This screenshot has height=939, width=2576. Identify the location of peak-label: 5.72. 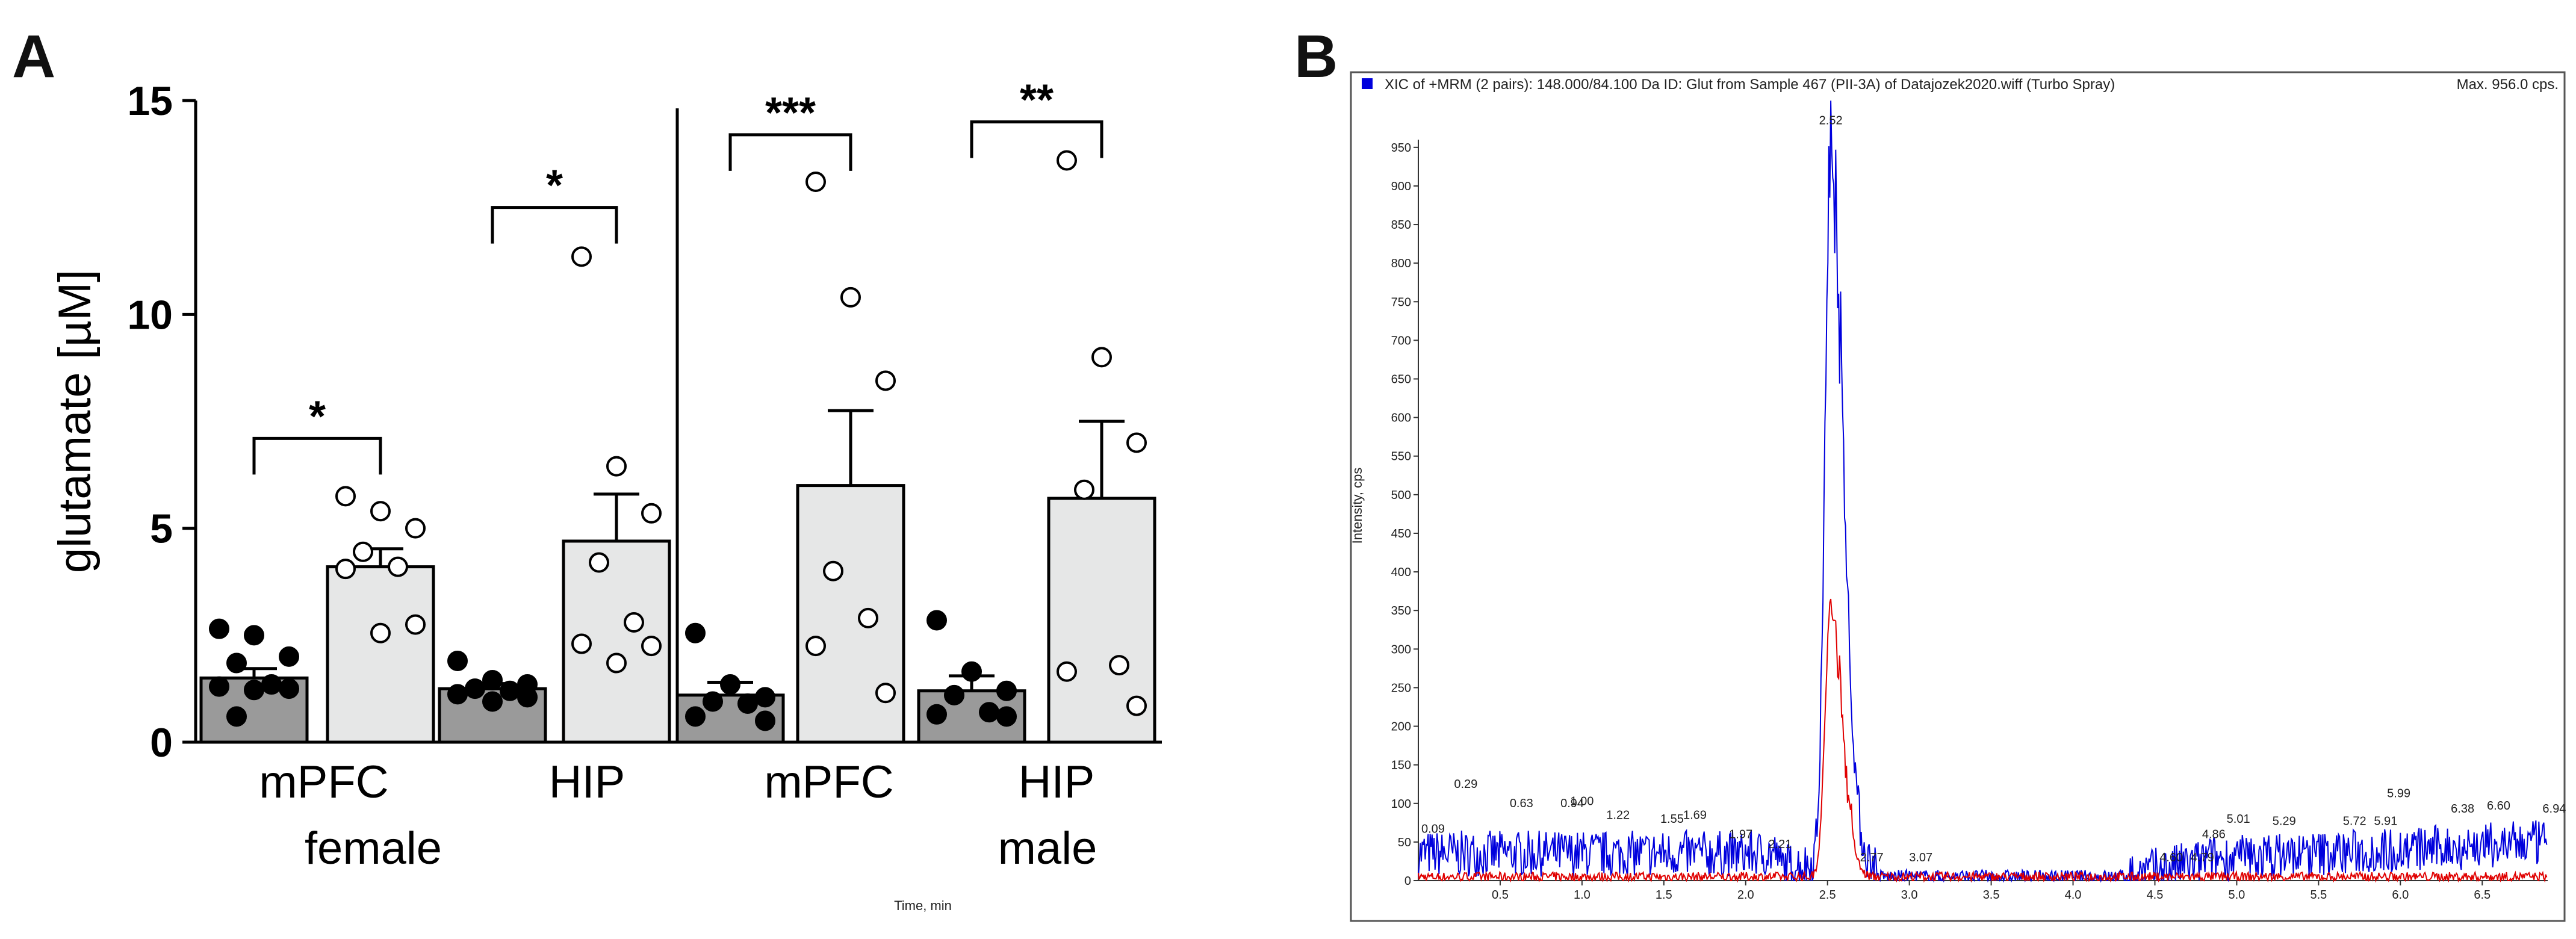
(2355, 821).